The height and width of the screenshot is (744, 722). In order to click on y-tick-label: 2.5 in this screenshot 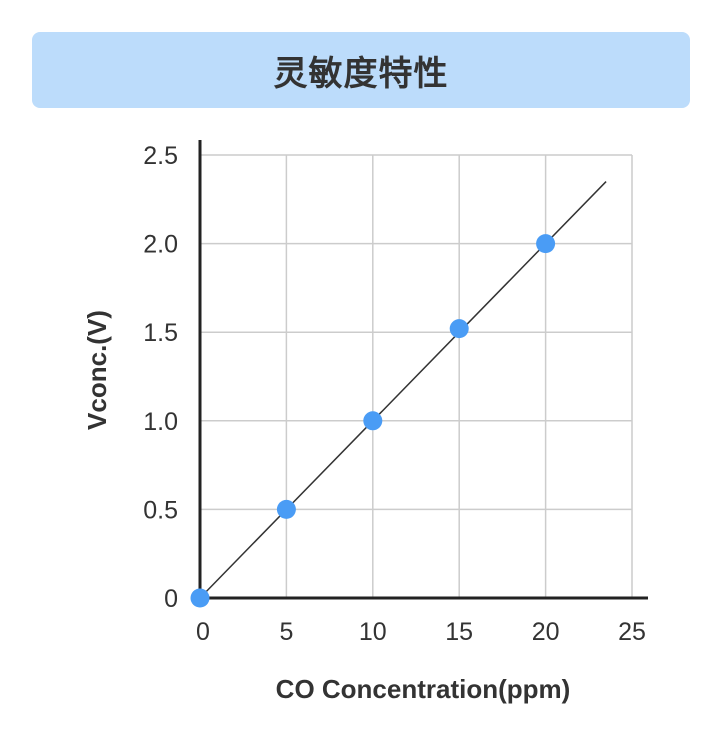, I will do `click(160, 156)`.